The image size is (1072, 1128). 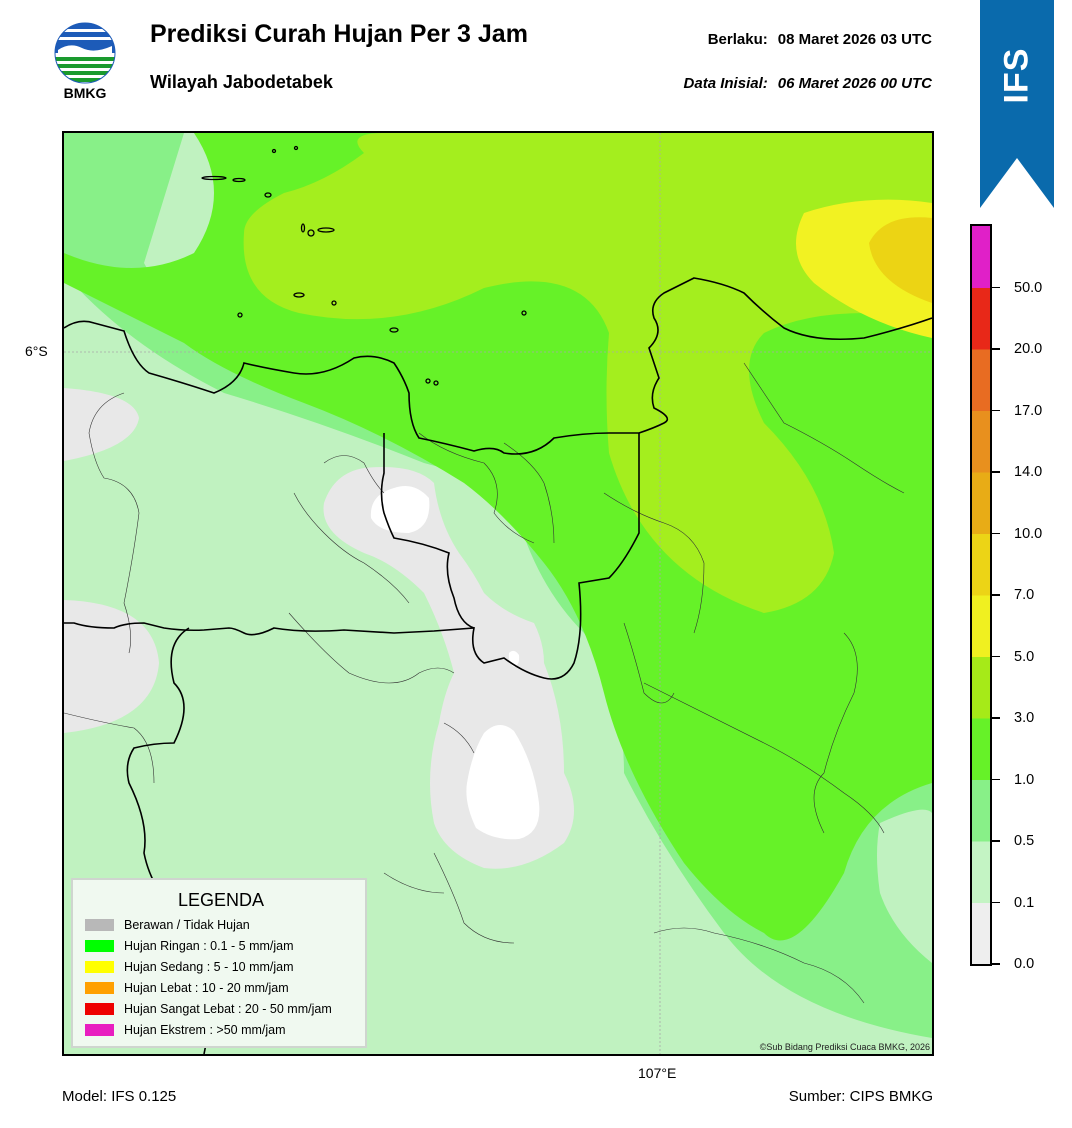 What do you see at coordinates (1024, 841) in the screenshot?
I see `colorbar-tick-label: 0.5` at bounding box center [1024, 841].